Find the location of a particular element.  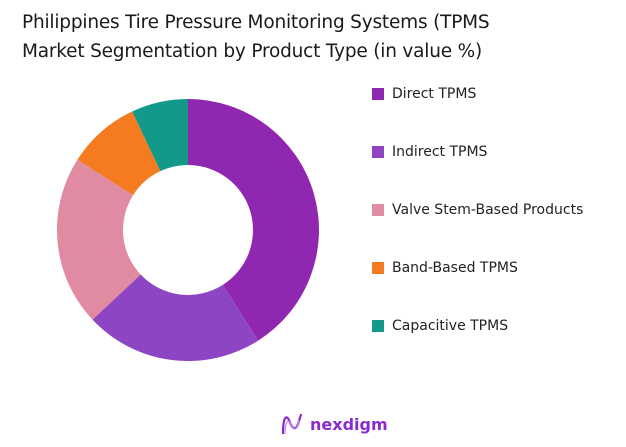

legend-label: Direct TPMS is located at coordinates (434, 94).